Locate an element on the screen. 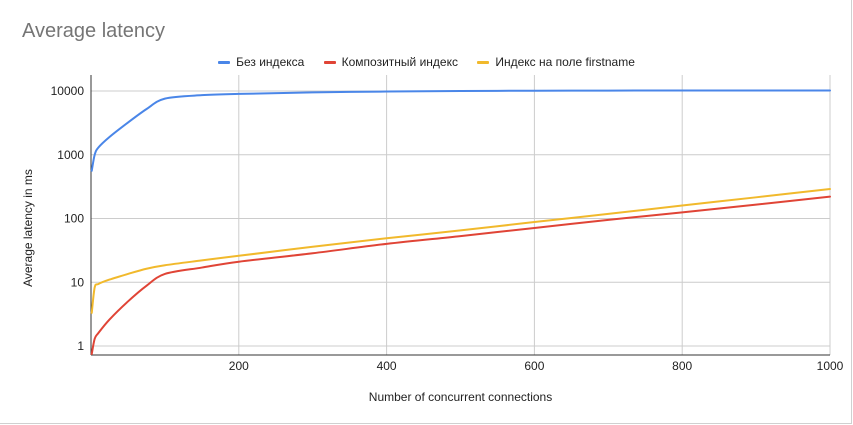  legend-item-series-0: Без индекса is located at coordinates (261, 62).